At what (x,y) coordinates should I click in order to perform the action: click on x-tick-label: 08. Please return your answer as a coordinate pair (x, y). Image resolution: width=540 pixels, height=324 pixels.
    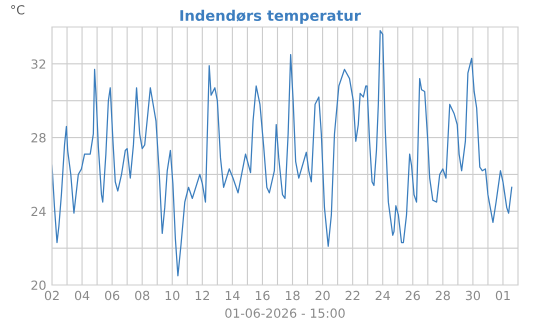
    Looking at the image, I should click on (142, 295).